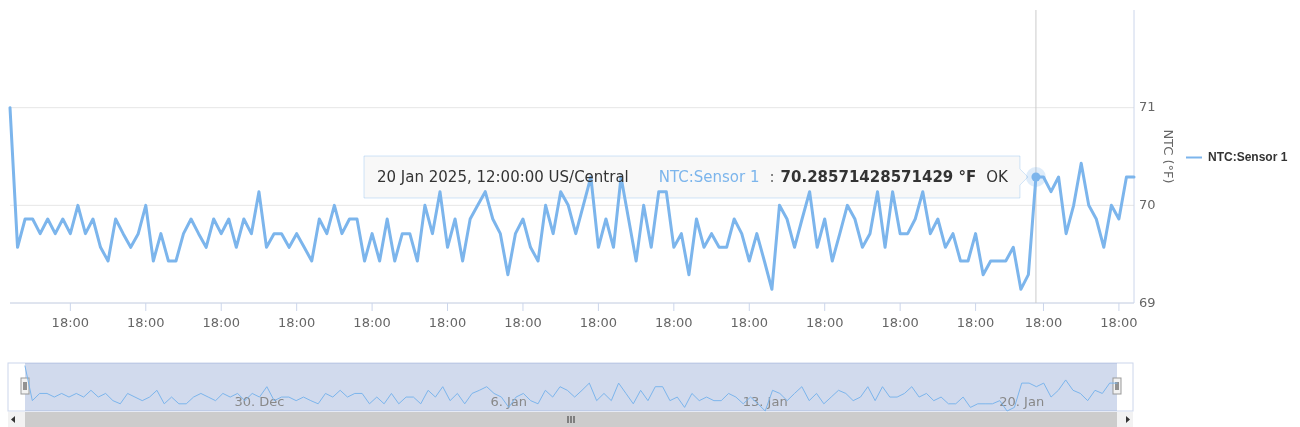  I want to click on x-tick-label: 6. Jan, so click(508, 401).